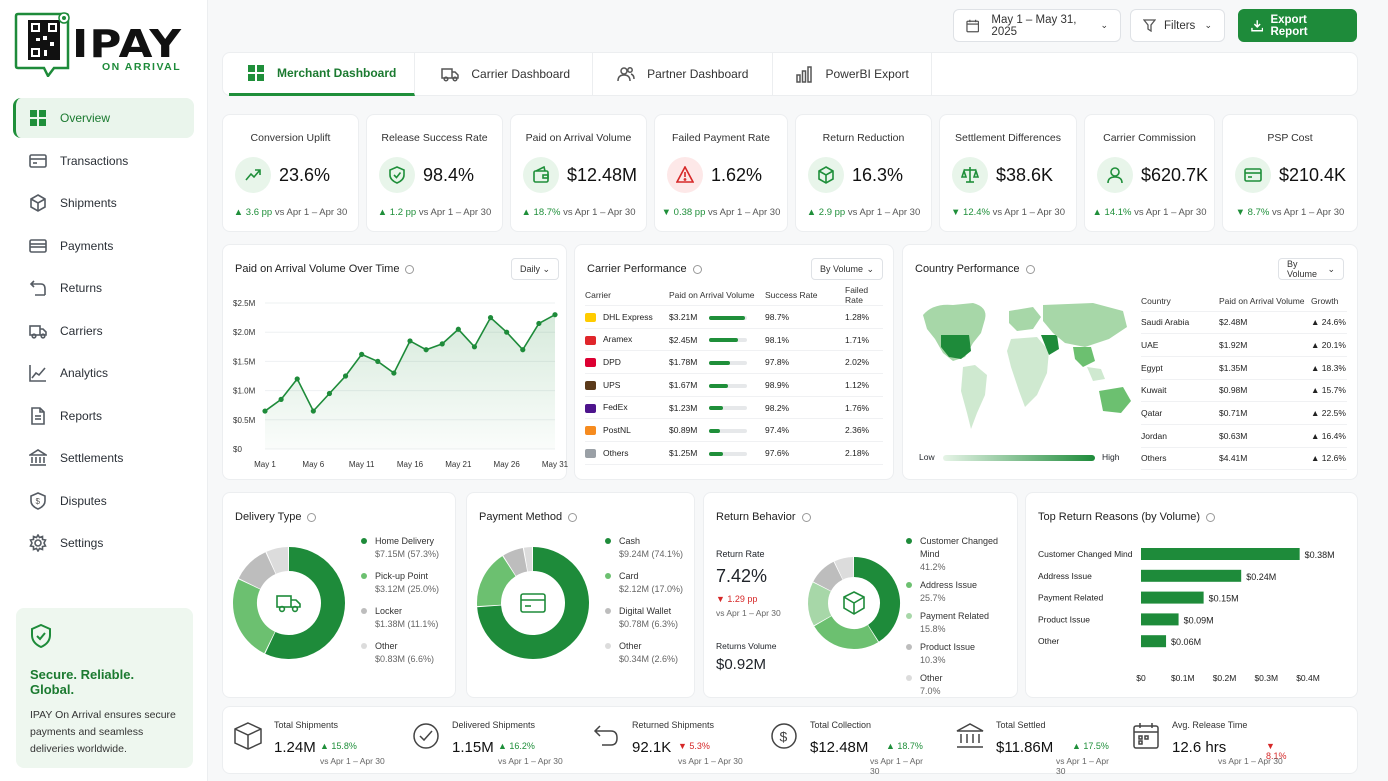 This screenshot has width=1388, height=781. What do you see at coordinates (1210, 725) in the screenshot?
I see `stat-label: Avg. Release Time` at bounding box center [1210, 725].